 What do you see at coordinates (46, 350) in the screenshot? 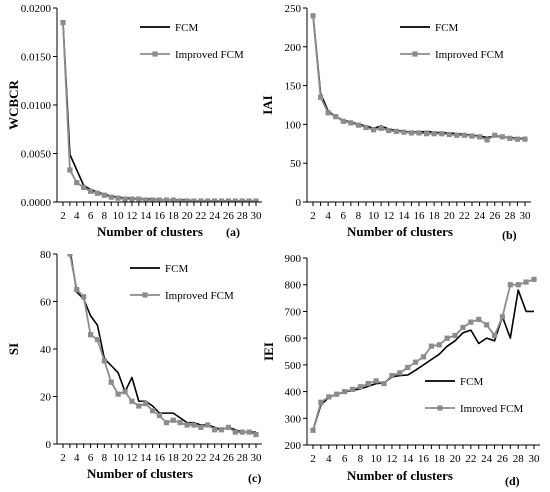
I see `y-tick-label: 40` at bounding box center [46, 350].